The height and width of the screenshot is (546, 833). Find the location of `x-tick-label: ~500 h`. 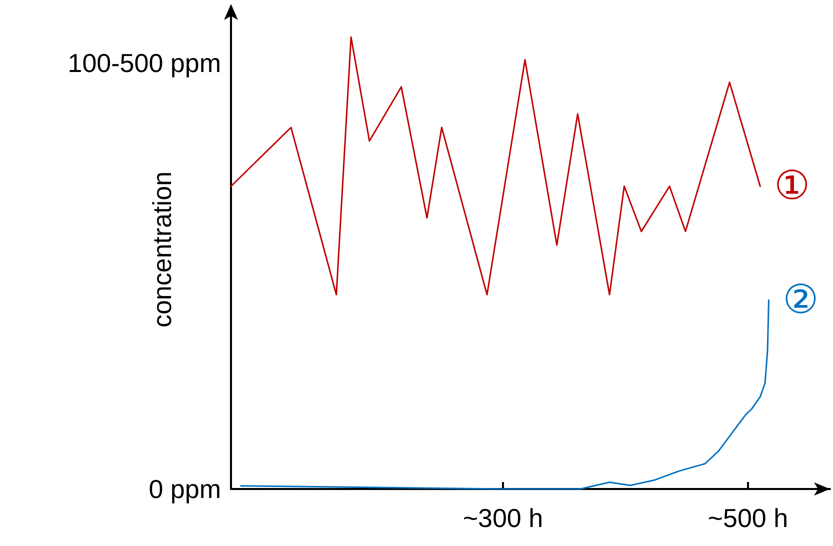

x-tick-label: ~500 h is located at coordinates (748, 518).